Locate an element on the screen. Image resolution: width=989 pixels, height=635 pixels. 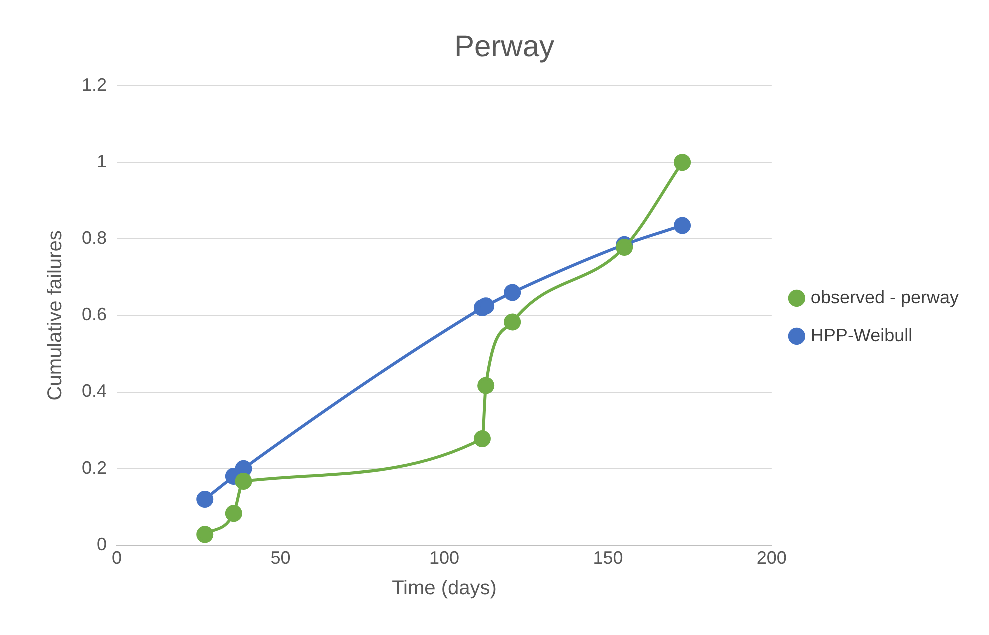
y-tick-label: 1.2 is located at coordinates (95, 84).